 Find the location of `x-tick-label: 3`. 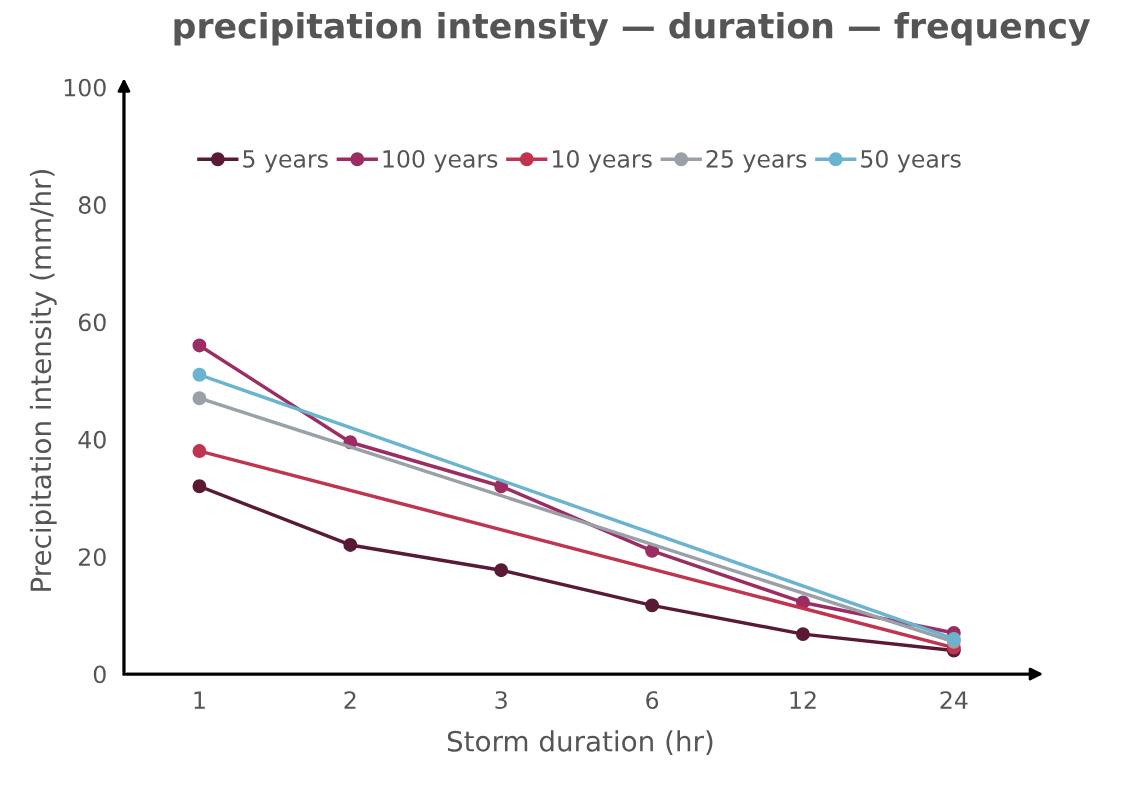

x-tick-label: 3 is located at coordinates (501, 700).